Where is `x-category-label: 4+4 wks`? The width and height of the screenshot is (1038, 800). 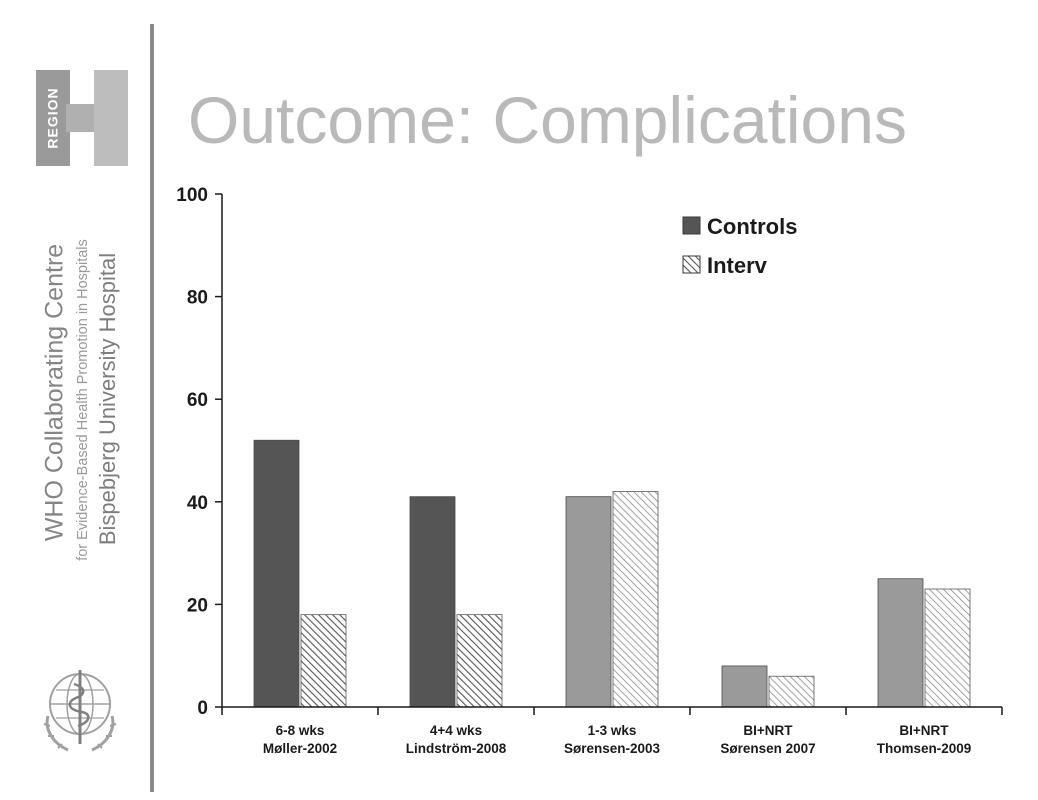 x-category-label: 4+4 wks is located at coordinates (456, 730).